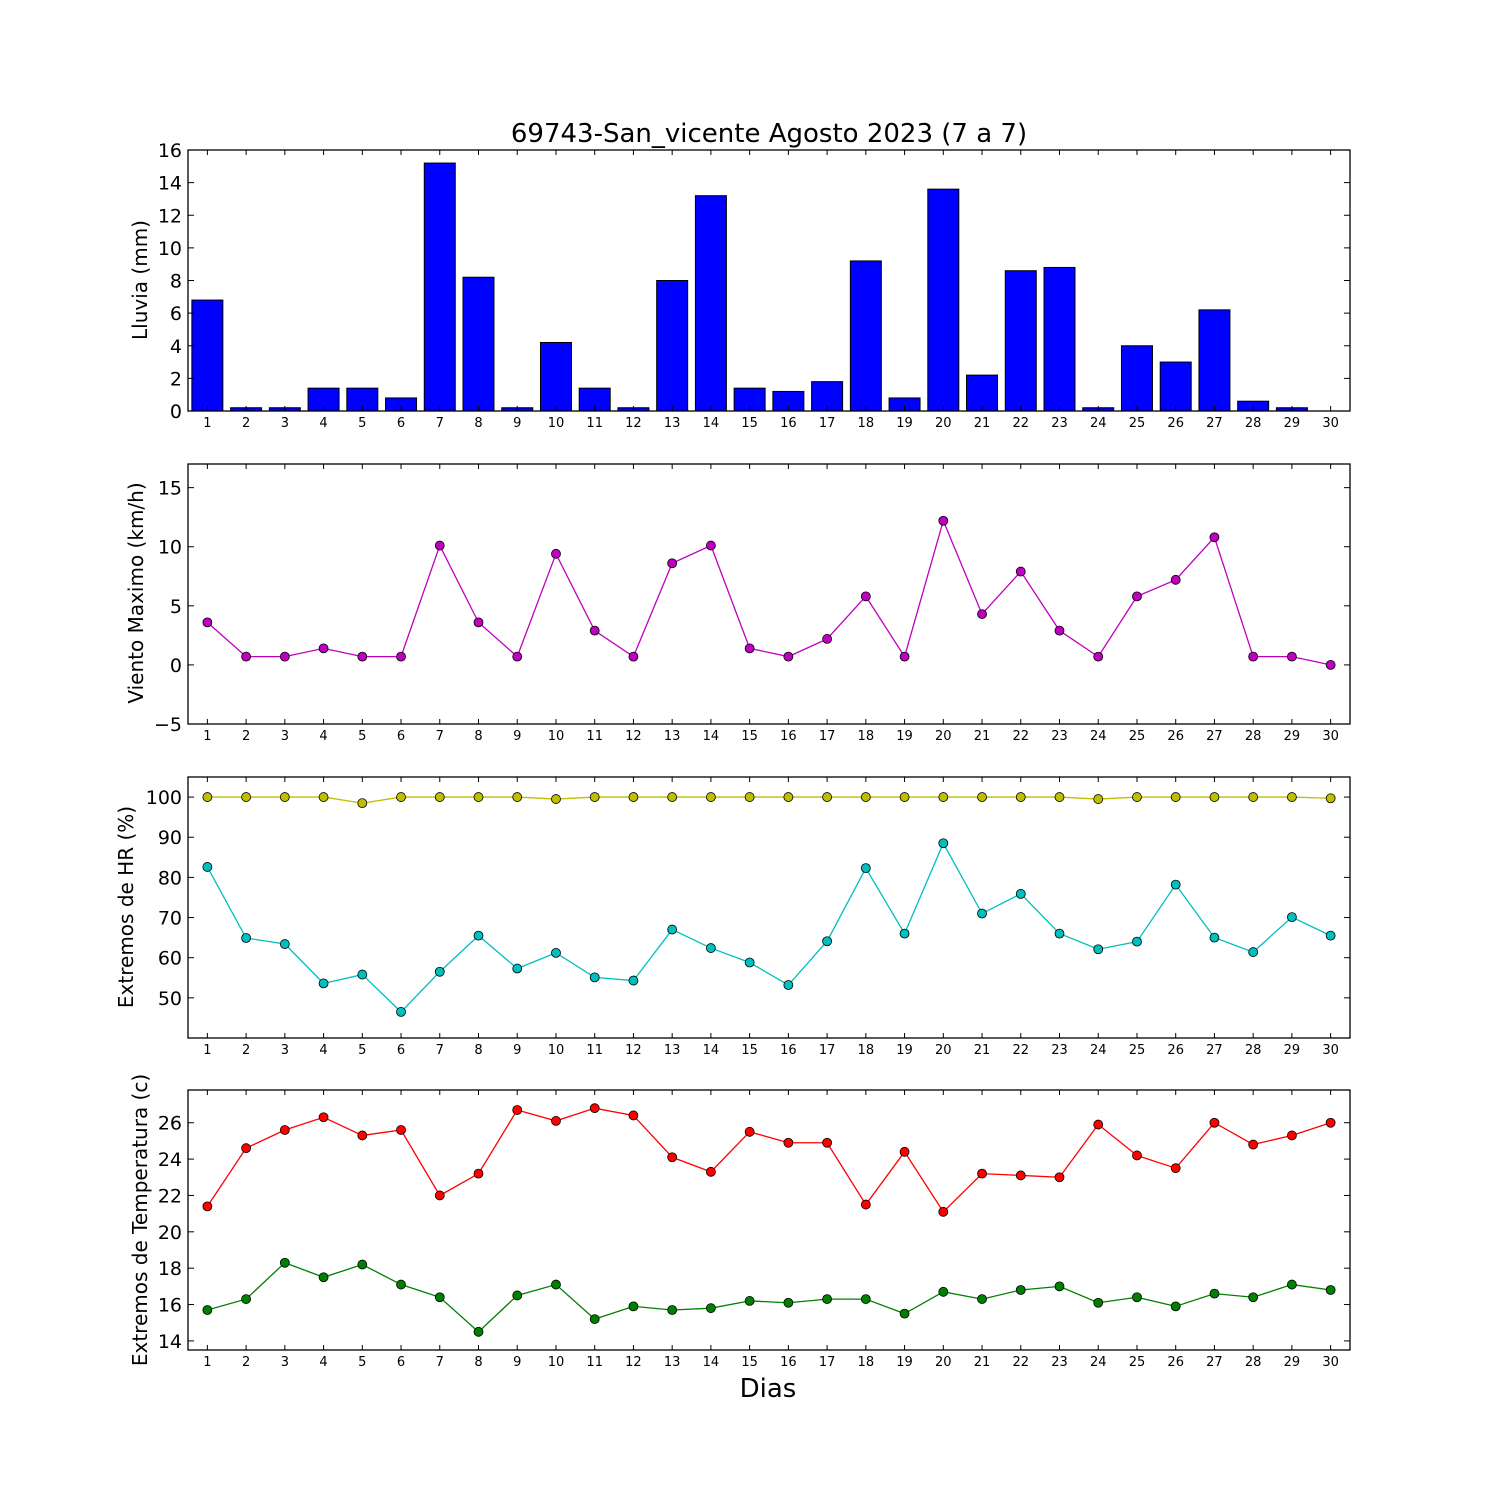 This screenshot has height=1500, width=1500. What do you see at coordinates (1175, 423) in the screenshot?
I see `rain-xtick-label: 26` at bounding box center [1175, 423].